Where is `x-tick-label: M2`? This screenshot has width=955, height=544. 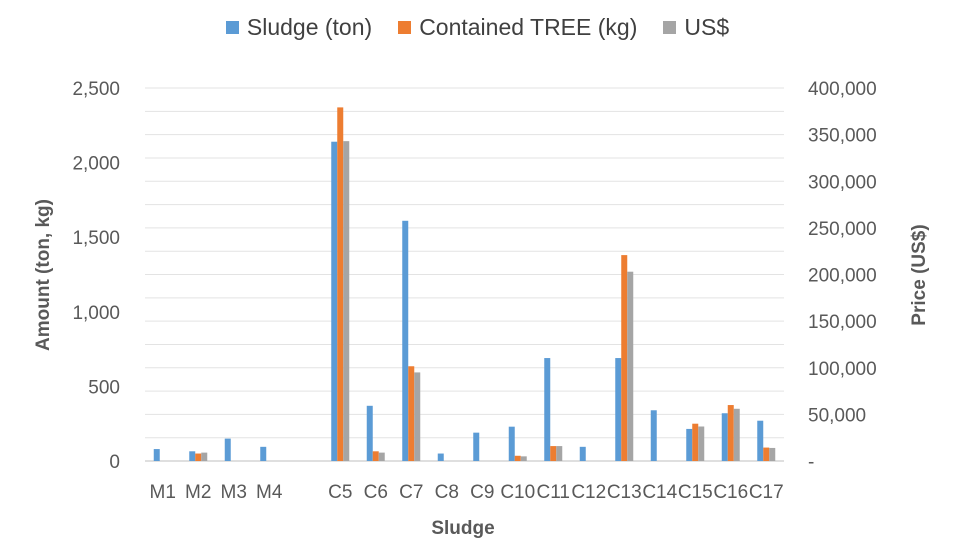
x-tick-label: M2 is located at coordinates (198, 492).